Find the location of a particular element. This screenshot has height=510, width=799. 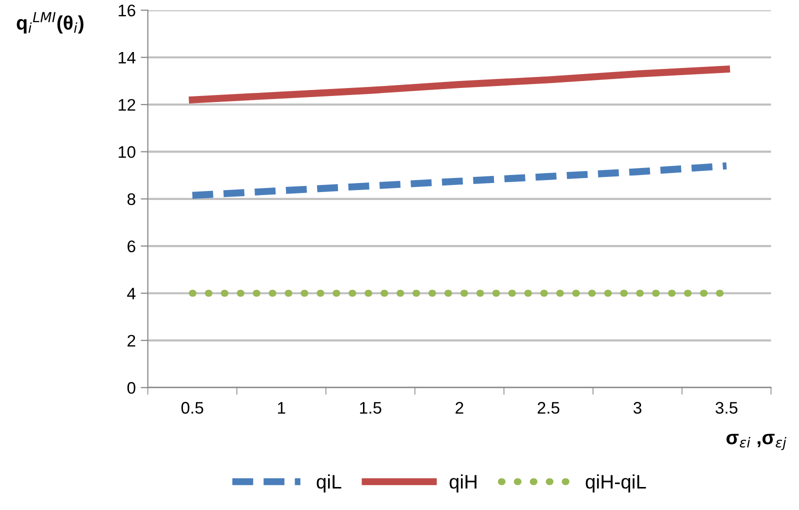

y-axis-title: q$_{i}$$^{LMI}$(θ$_{i}$) is located at coordinates (50, 23).